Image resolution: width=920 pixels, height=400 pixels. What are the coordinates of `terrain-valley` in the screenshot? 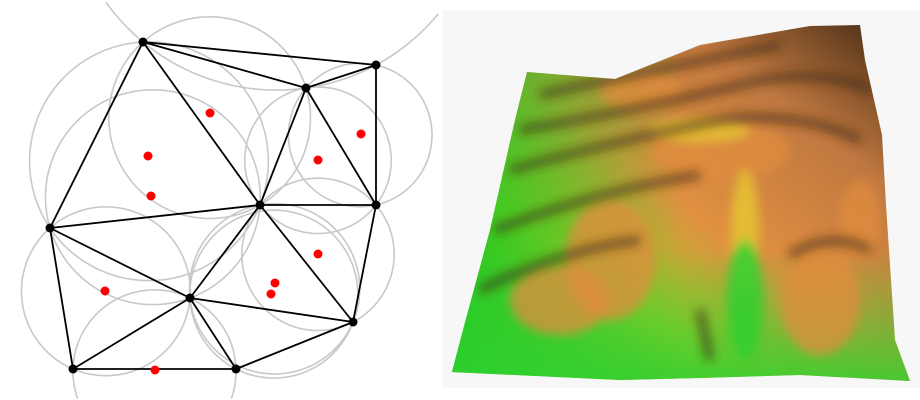 It's located at (745, 300).